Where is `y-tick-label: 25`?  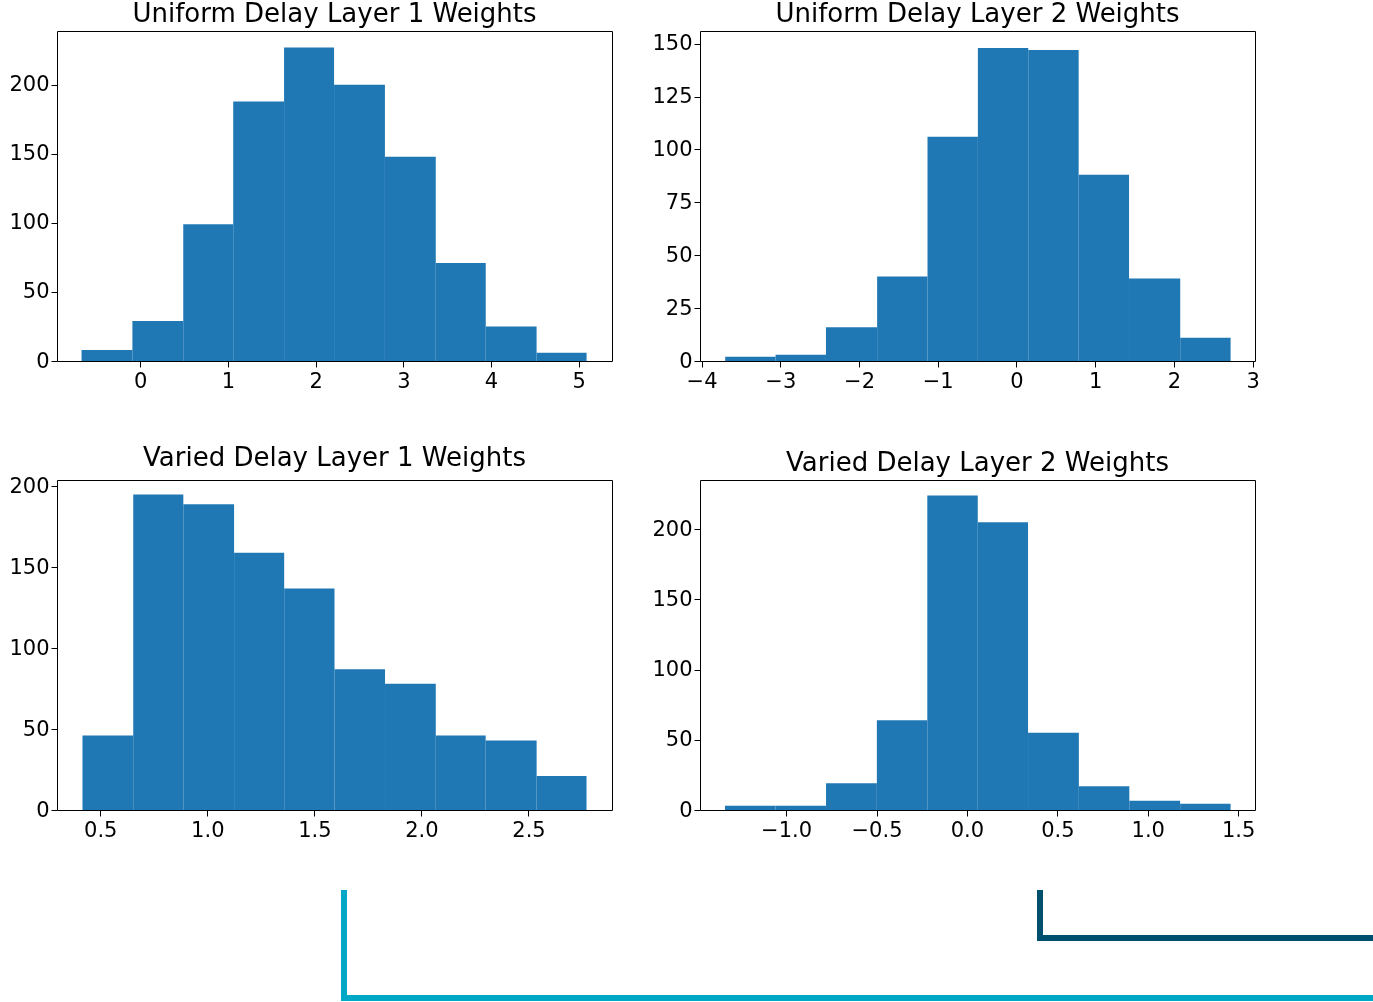 y-tick-label: 25 is located at coordinates (679, 307).